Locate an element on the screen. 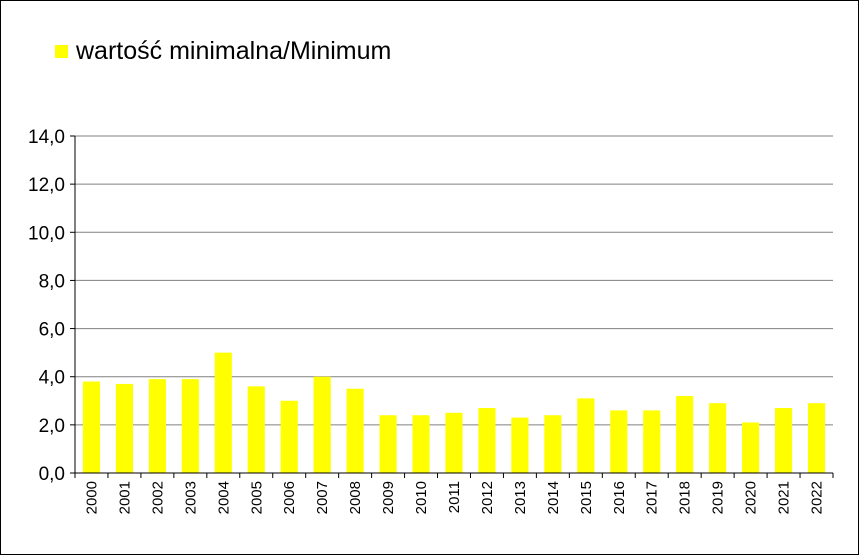  x-category-label: 2000 is located at coordinates (91, 497).